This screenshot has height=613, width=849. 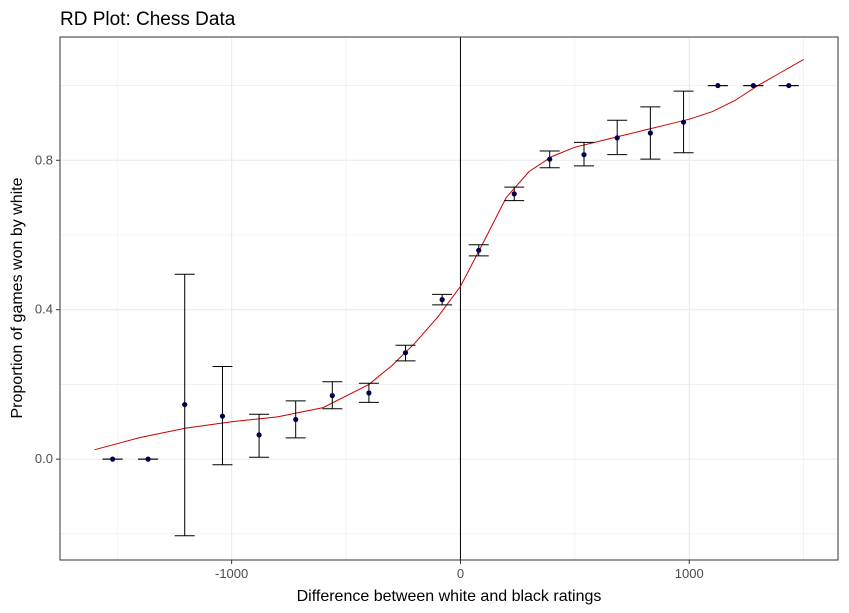 I want to click on y-tick-label: 0.0, so click(x=44, y=458).